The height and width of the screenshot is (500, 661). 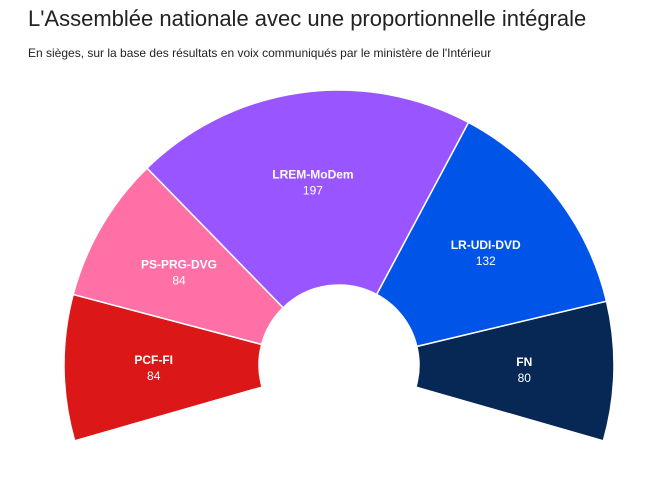 I want to click on segment-value-lr-udi-dvd: 132, so click(x=486, y=261).